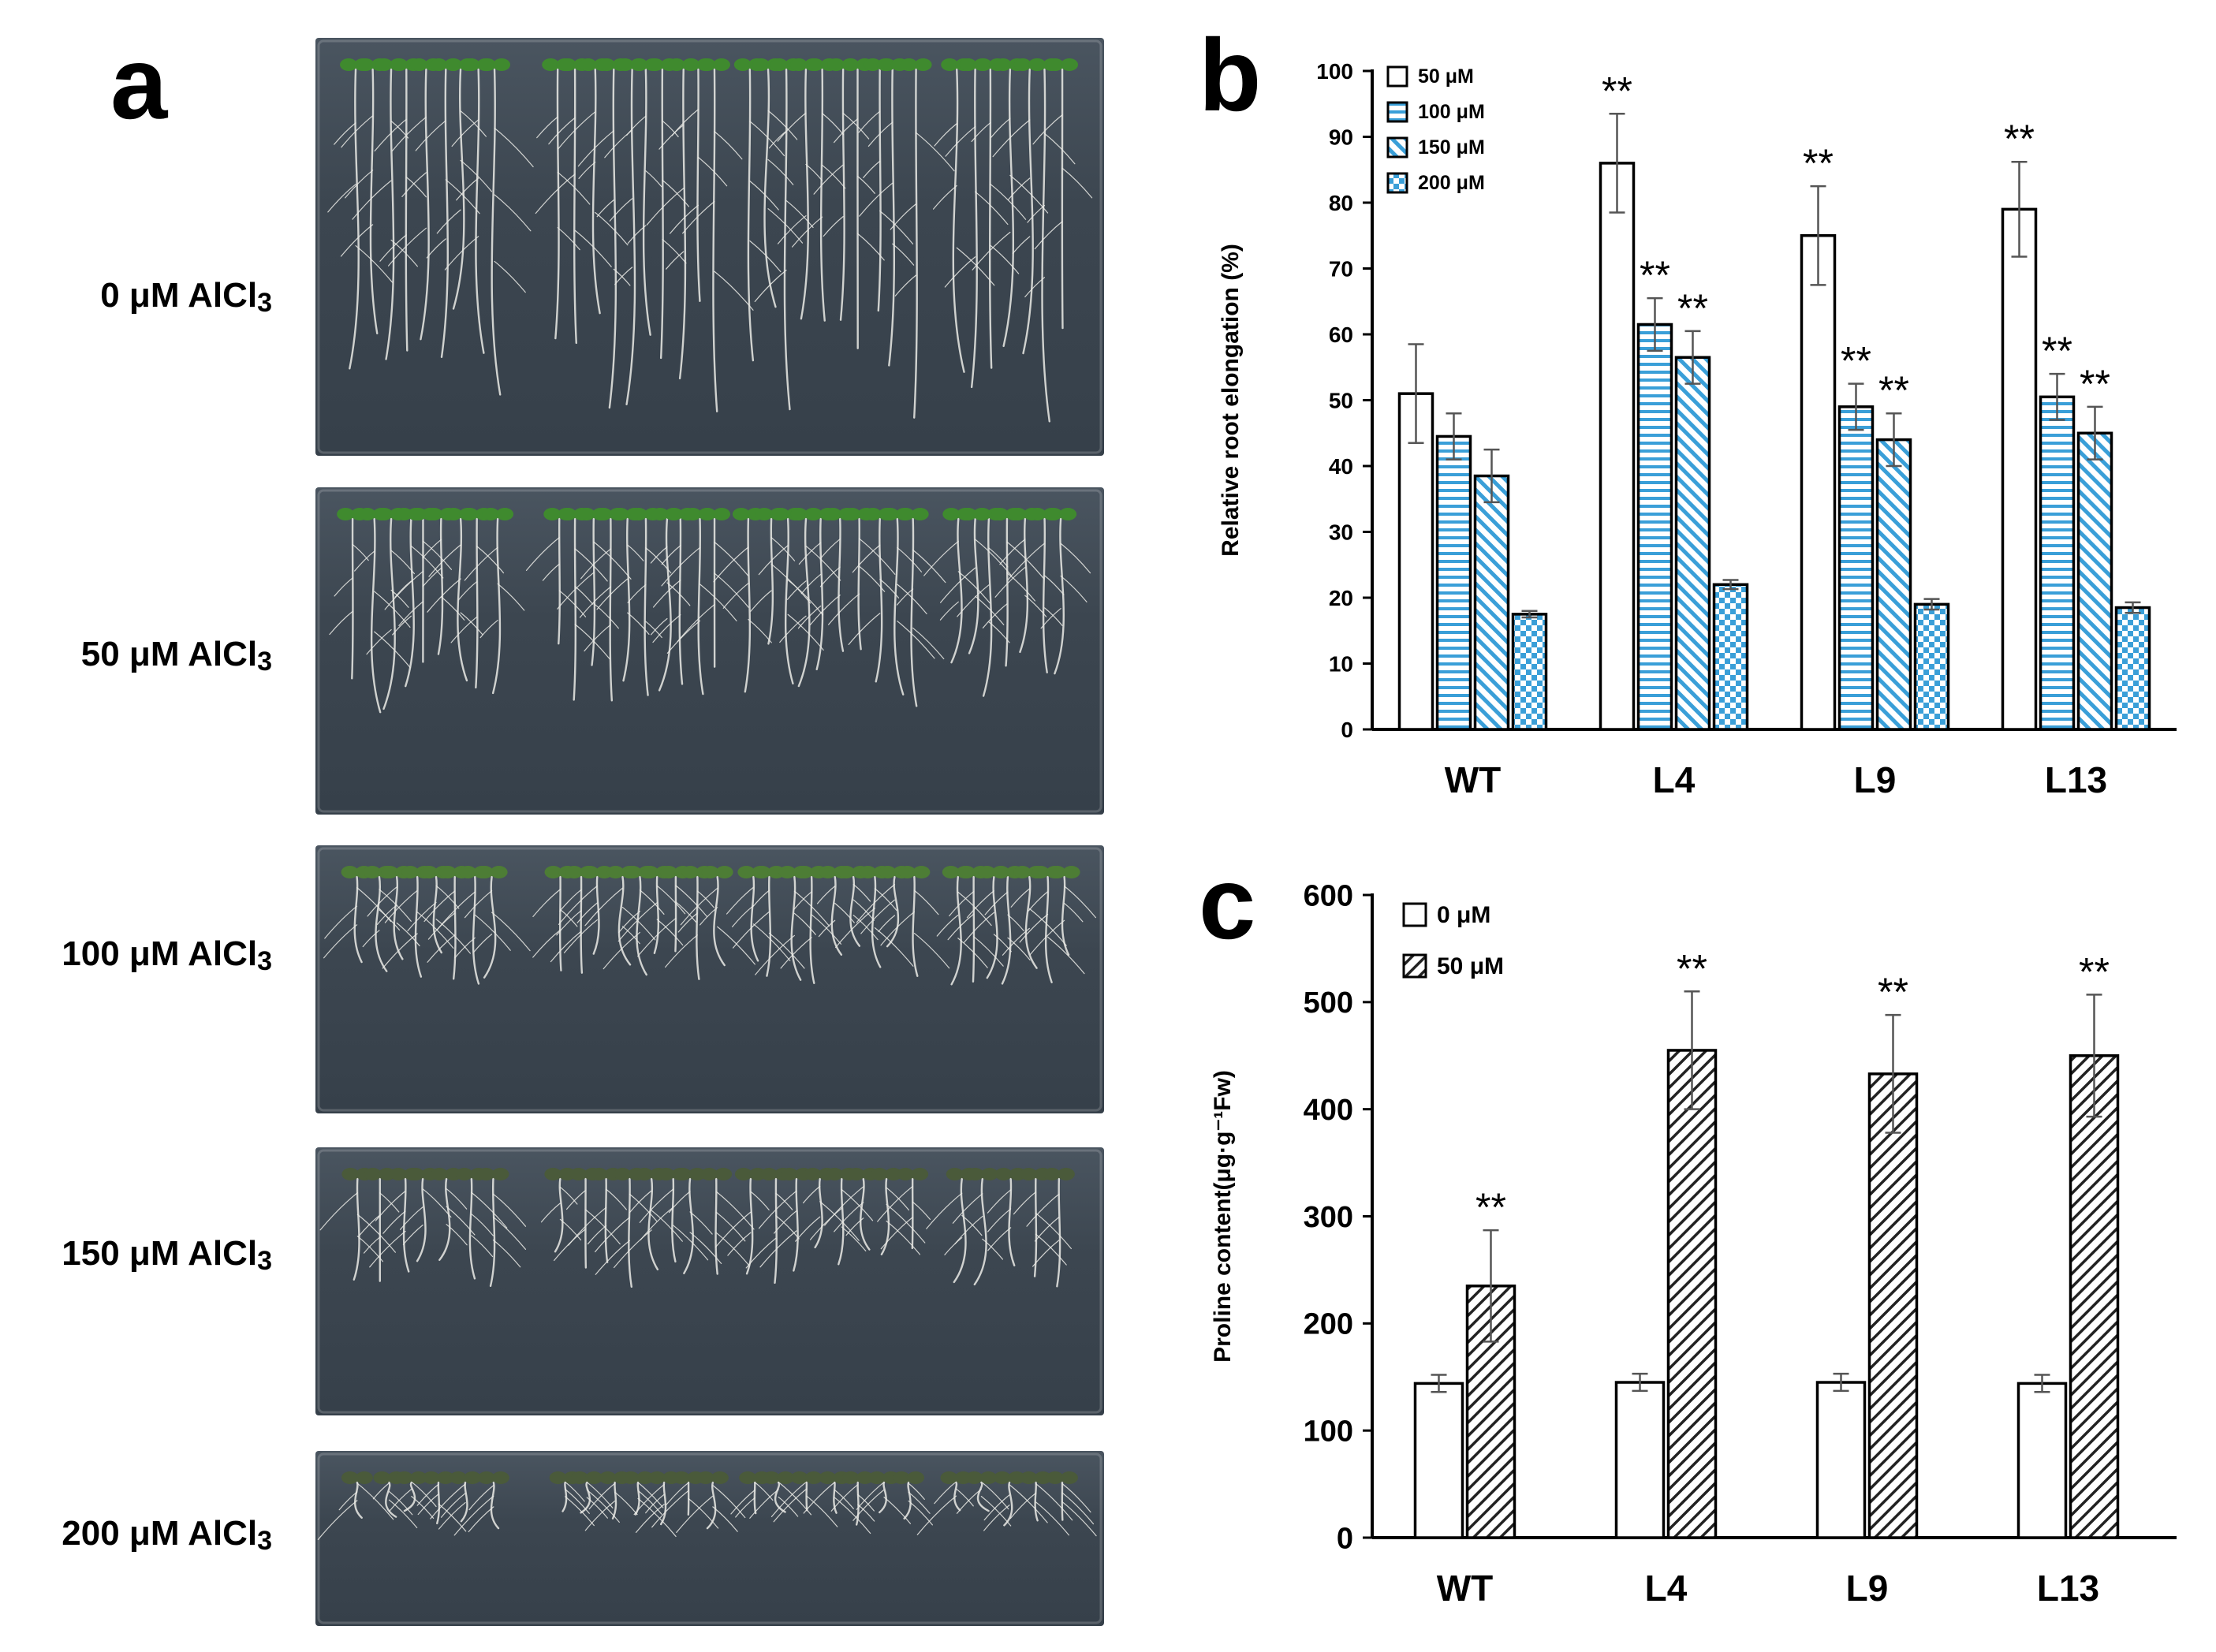 This screenshot has width=2216, height=1652. Describe the element at coordinates (1341, 532) in the screenshot. I see `y-tick-label: 30` at that location.